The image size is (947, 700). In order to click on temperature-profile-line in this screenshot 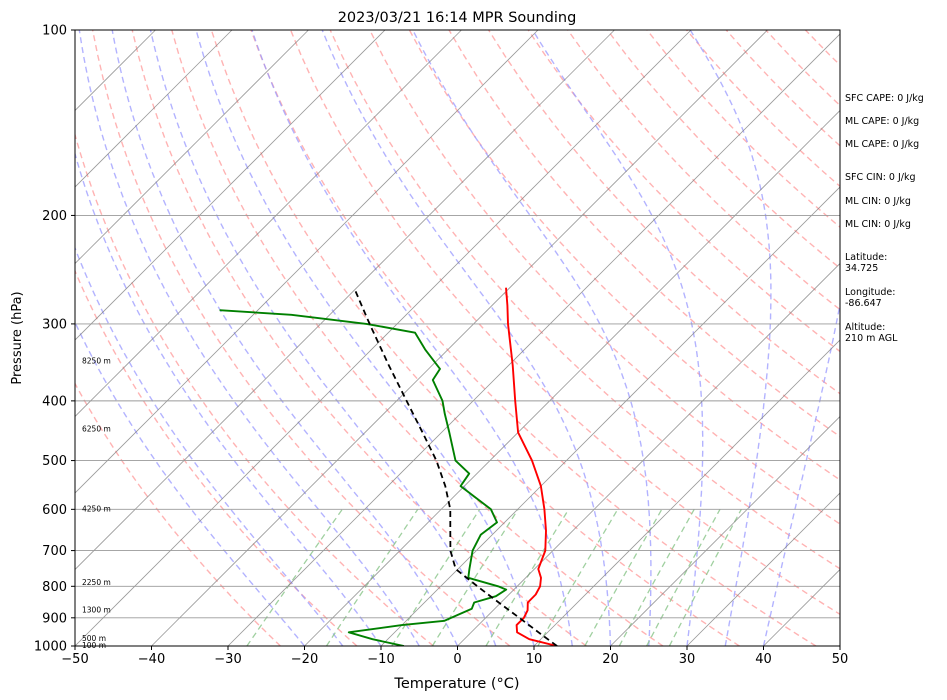, I will do `click(531, 466)`.